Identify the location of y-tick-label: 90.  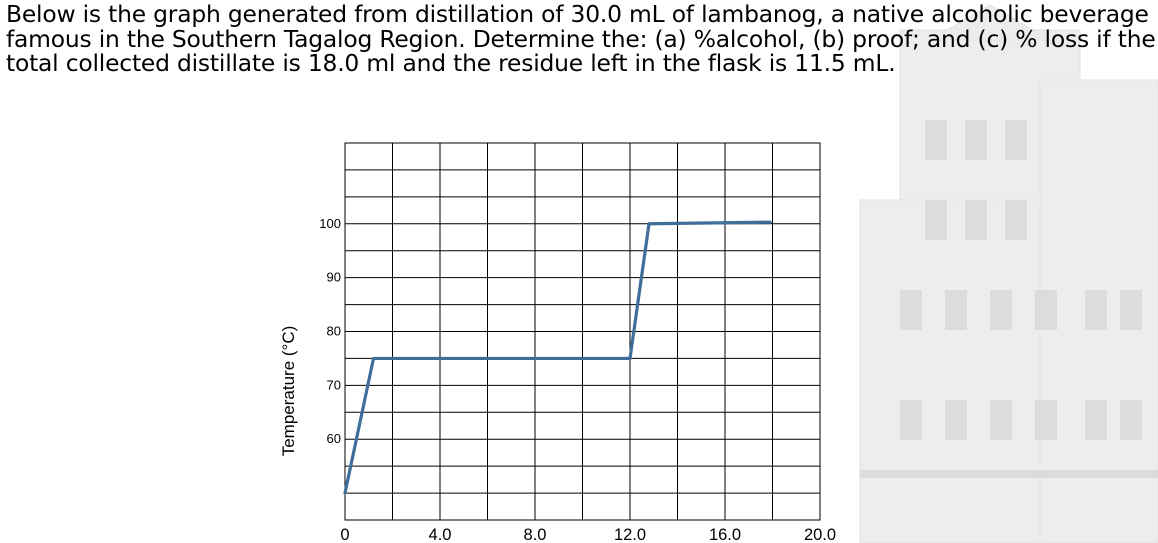
(334, 277).